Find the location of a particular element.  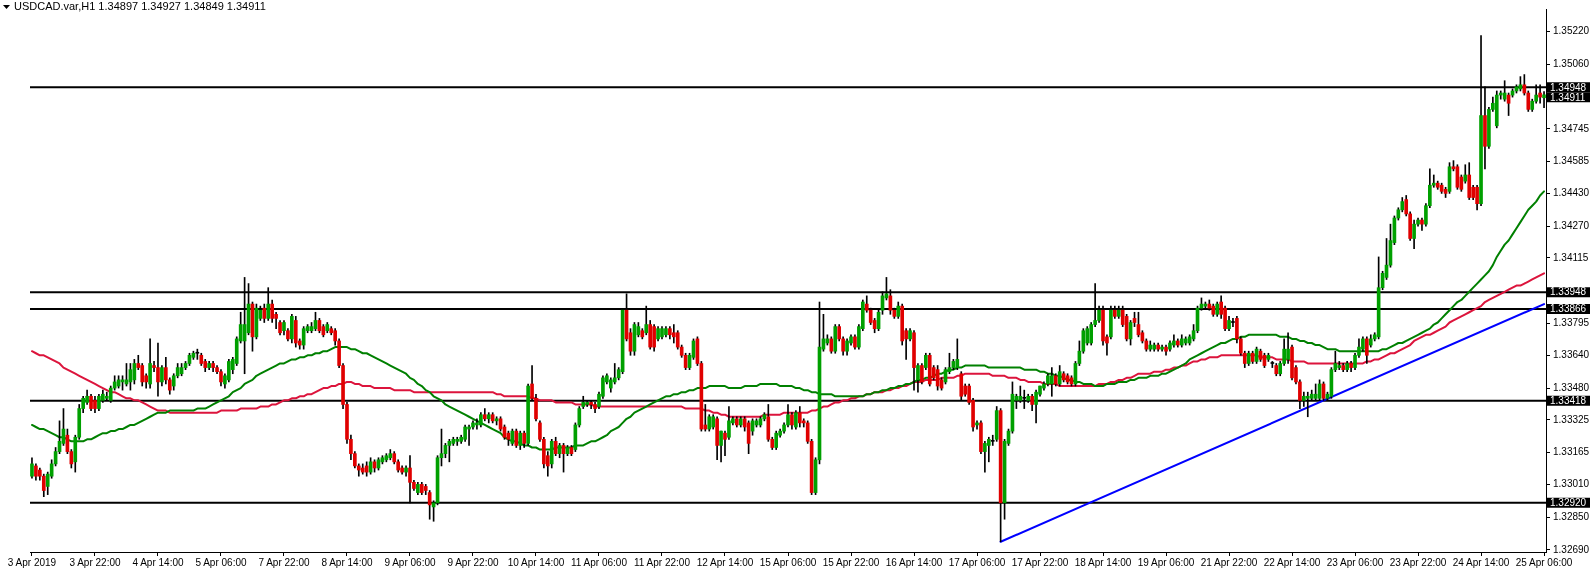

ref-line-label: 1.33866 is located at coordinates (1568, 309).